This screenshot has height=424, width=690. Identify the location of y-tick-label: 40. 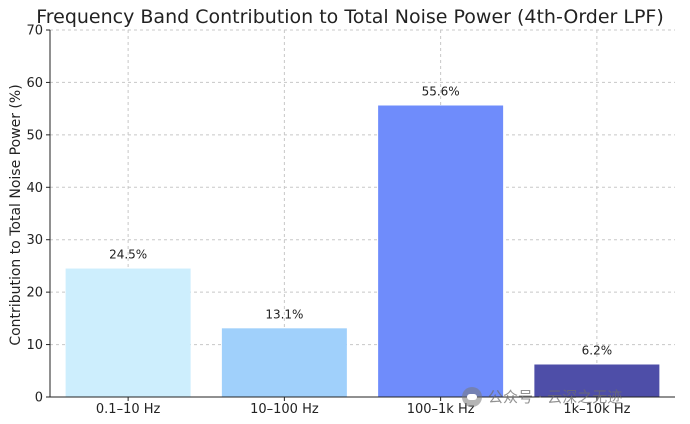
(34, 188).